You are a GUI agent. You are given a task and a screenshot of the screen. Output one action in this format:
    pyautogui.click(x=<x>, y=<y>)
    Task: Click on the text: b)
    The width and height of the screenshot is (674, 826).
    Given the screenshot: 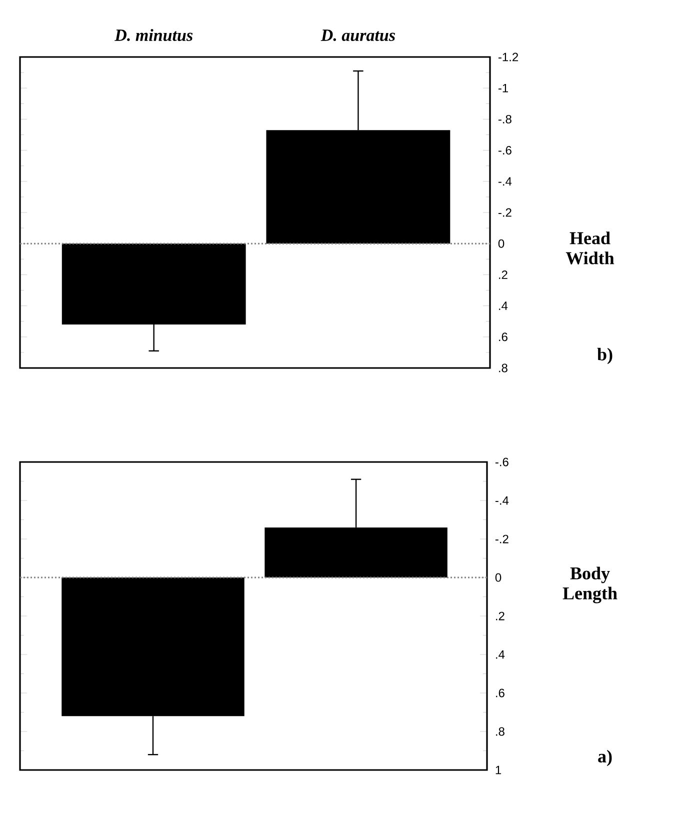 What is the action you would take?
    pyautogui.click(x=604, y=356)
    